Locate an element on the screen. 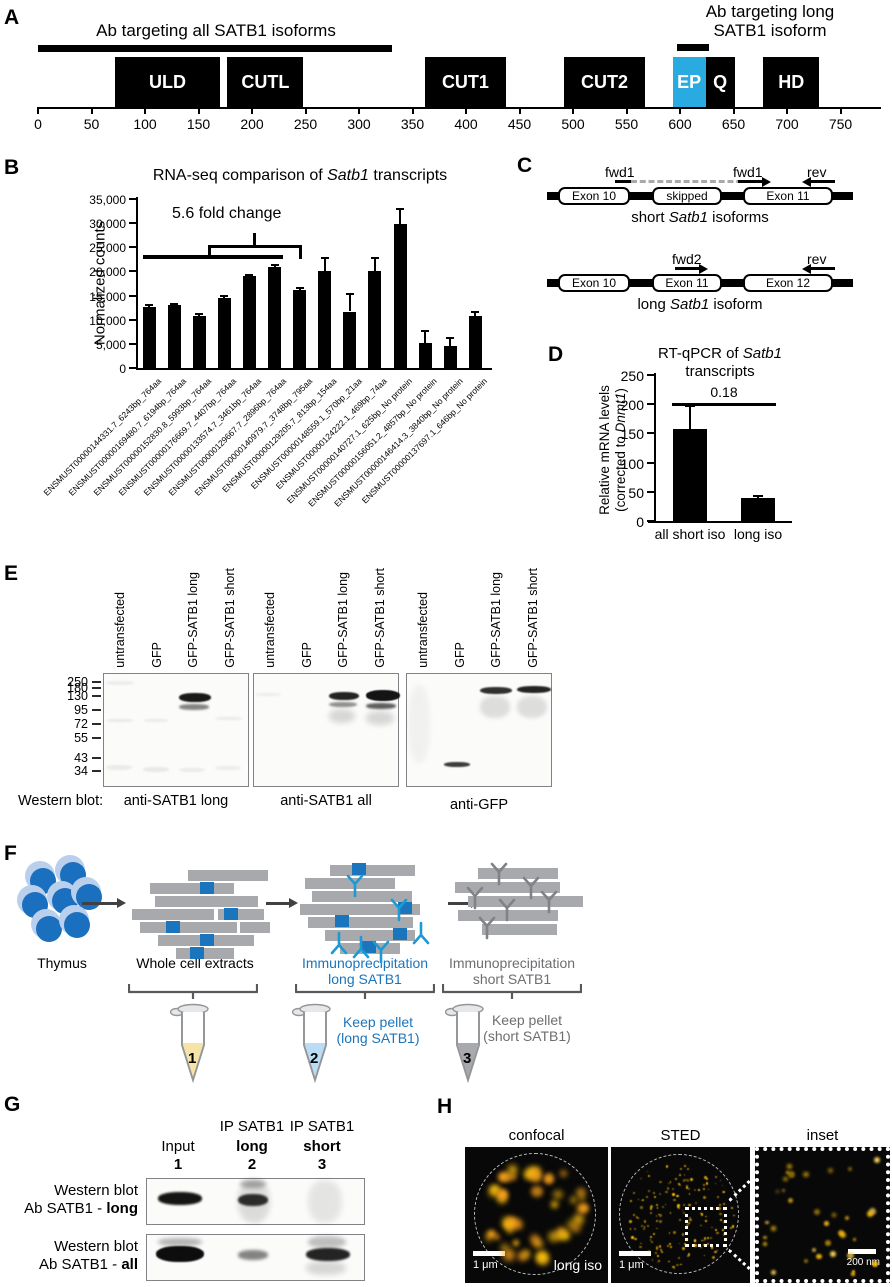  y-tick-label: 200 is located at coordinates (632, 405).